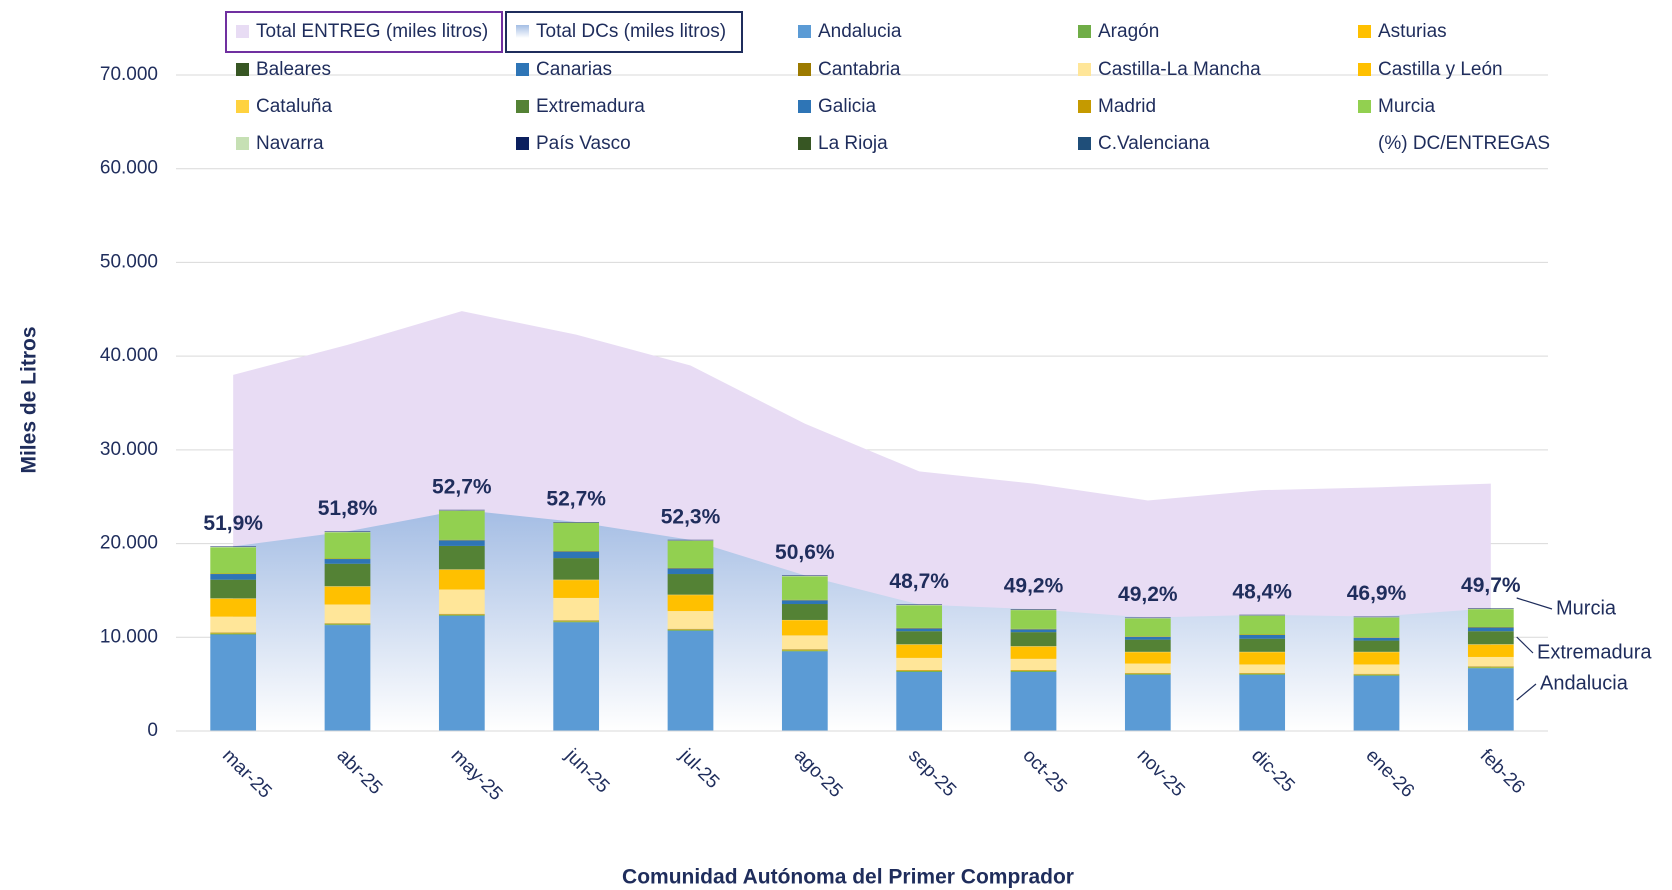 The width and height of the screenshot is (1672, 890). I want to click on y-tick-label: 0, so click(152, 730).